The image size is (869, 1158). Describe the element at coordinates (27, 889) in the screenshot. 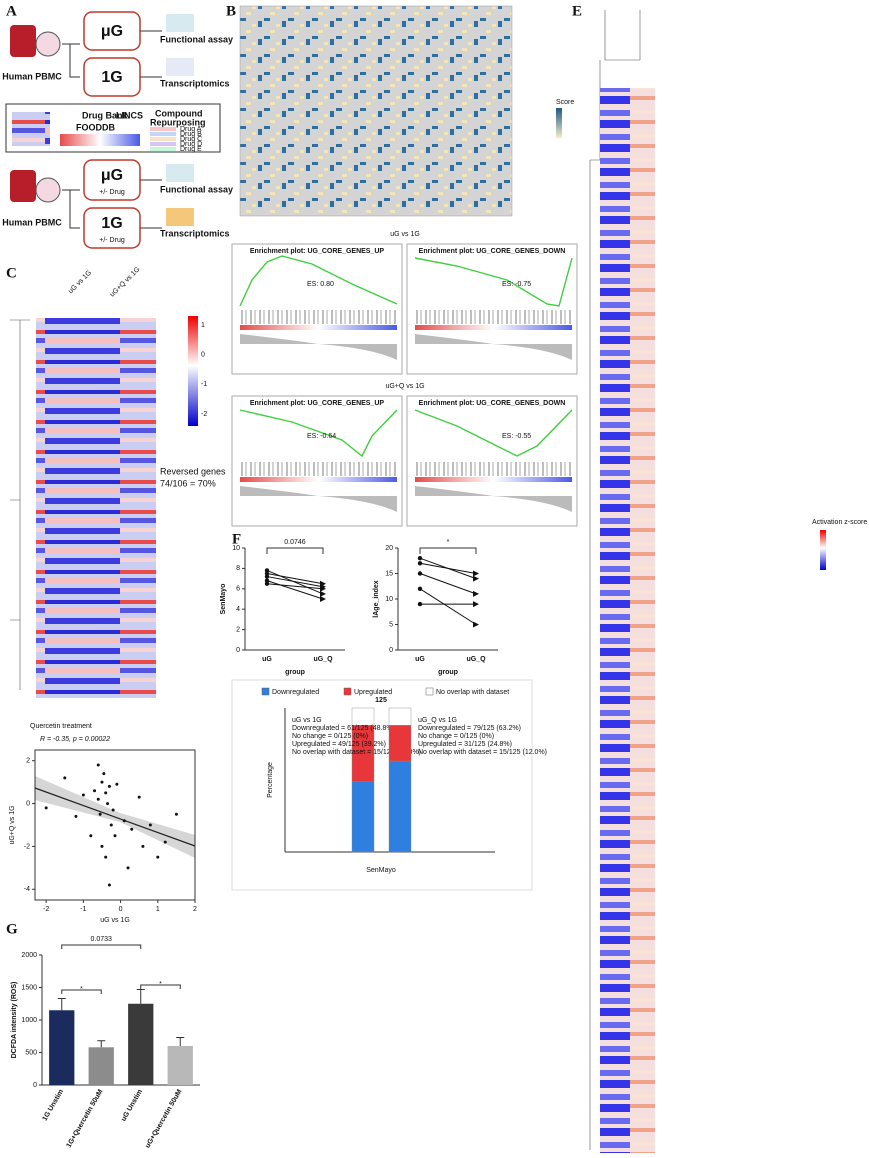

I see `y-tick-label: -4` at that location.